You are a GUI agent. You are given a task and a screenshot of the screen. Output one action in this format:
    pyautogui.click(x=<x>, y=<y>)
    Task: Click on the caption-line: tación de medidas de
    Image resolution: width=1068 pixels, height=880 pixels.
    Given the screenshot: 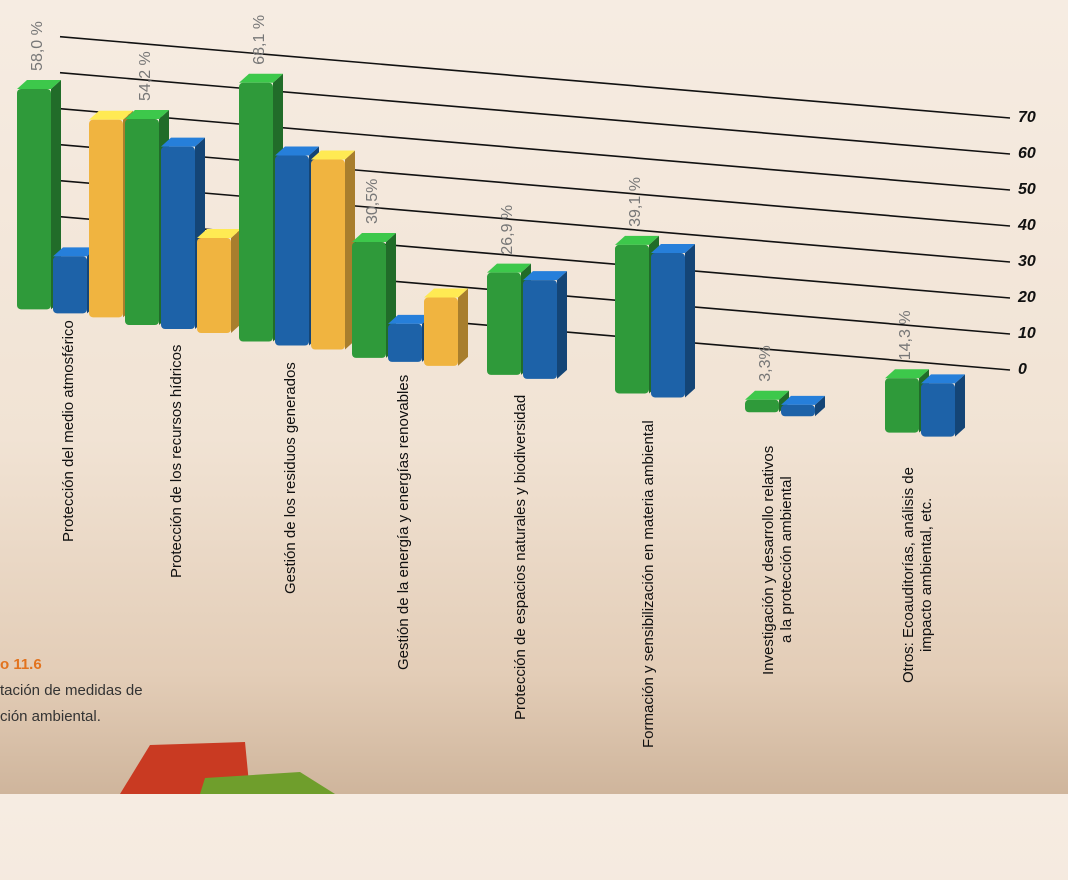 What is the action you would take?
    pyautogui.click(x=71, y=690)
    